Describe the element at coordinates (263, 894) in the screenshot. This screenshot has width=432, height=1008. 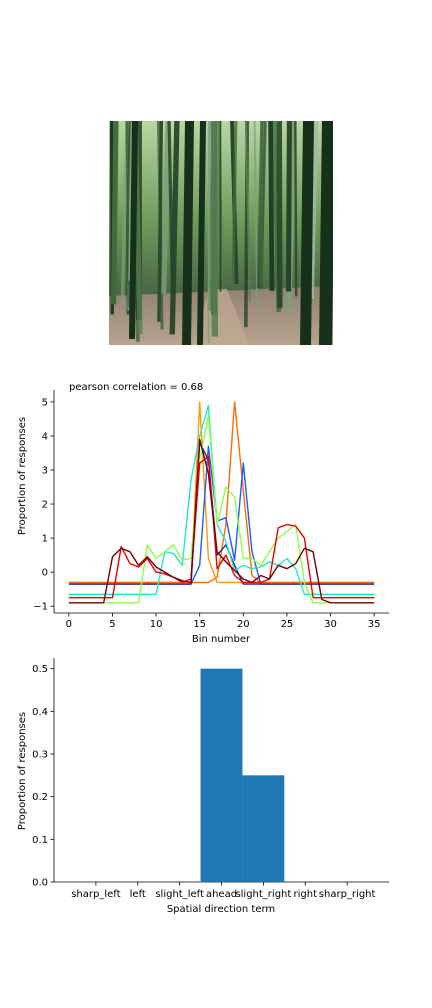
I see `x-tick-label: slight_right` at that location.